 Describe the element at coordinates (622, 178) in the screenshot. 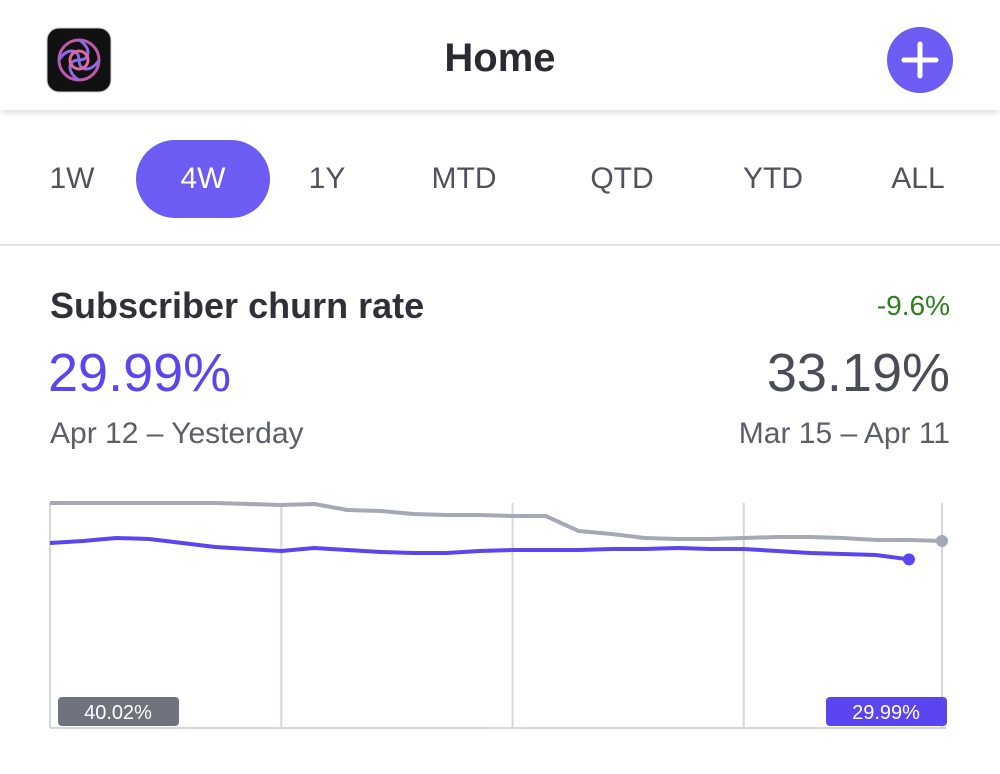

I see `tab: QTD` at that location.